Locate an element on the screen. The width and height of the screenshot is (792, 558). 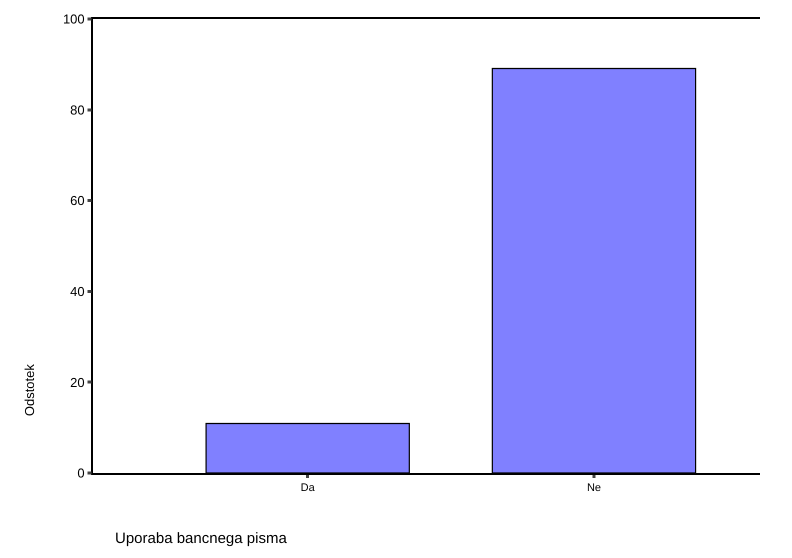
y-tick-label: 60 is located at coordinates (77, 200).